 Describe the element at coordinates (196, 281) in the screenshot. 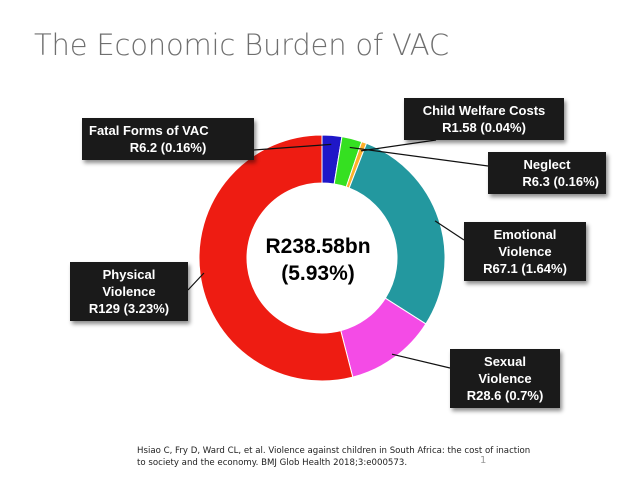

I see `leader-line-physical-violence` at that location.